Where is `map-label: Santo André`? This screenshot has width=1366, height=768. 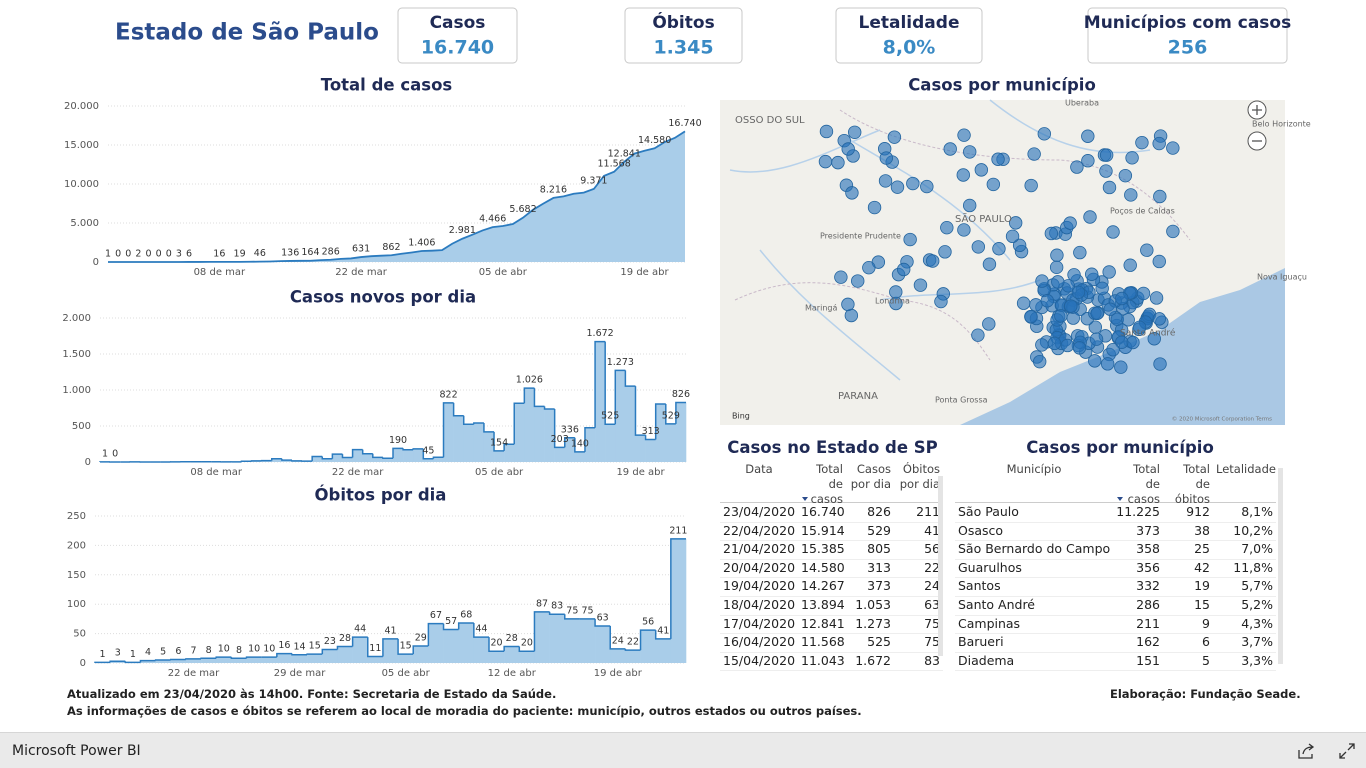
map-label: Santo André is located at coordinates (1148, 333).